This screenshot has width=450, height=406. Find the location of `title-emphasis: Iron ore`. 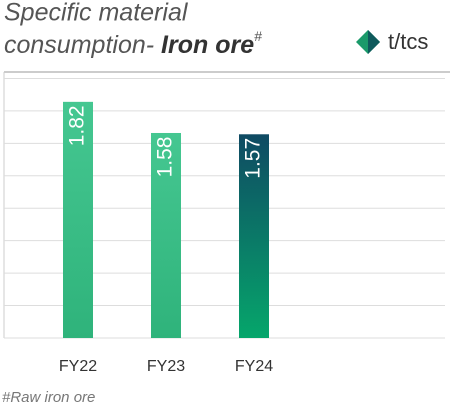

title-emphasis: Iron ore is located at coordinates (207, 45).